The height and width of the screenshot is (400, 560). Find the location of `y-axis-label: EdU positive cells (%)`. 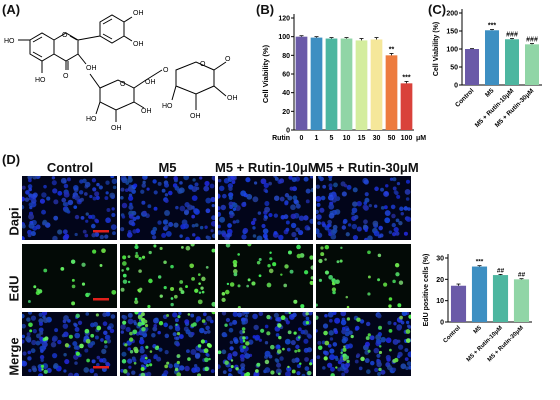

y-axis-label: EdU positive cells (%) is located at coordinates (426, 290).